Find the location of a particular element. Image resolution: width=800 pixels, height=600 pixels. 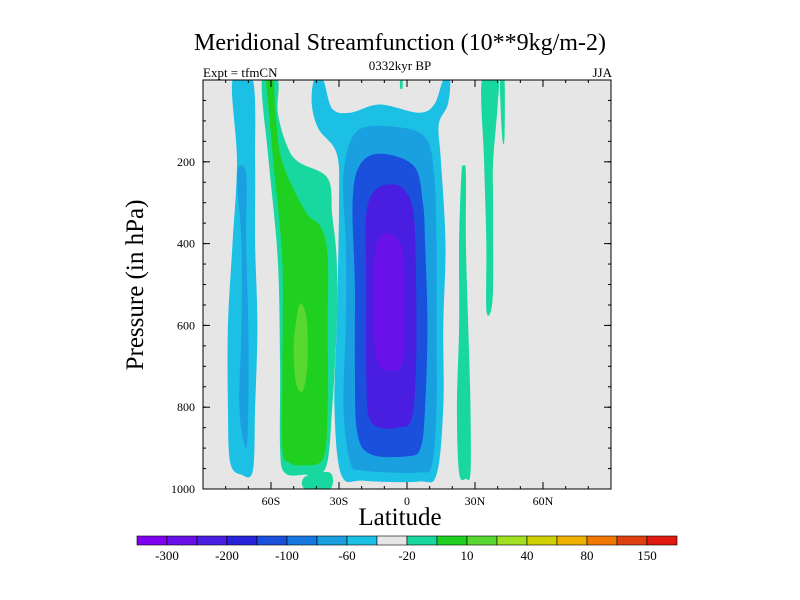

y-tick-label: 200 is located at coordinates (186, 162).